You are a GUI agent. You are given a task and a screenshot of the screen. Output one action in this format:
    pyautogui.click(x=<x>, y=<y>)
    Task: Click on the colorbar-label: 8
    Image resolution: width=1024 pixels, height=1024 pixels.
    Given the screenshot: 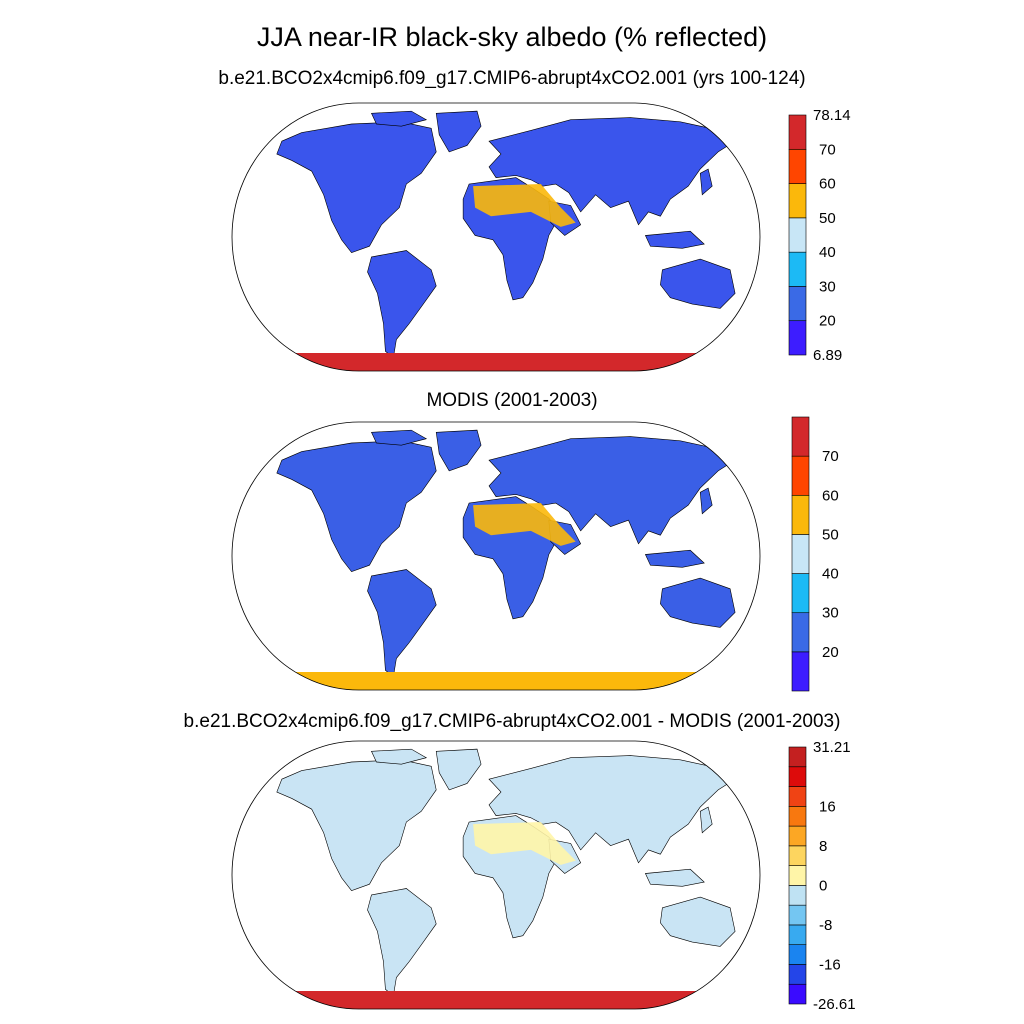 What is the action you would take?
    pyautogui.click(x=823, y=846)
    